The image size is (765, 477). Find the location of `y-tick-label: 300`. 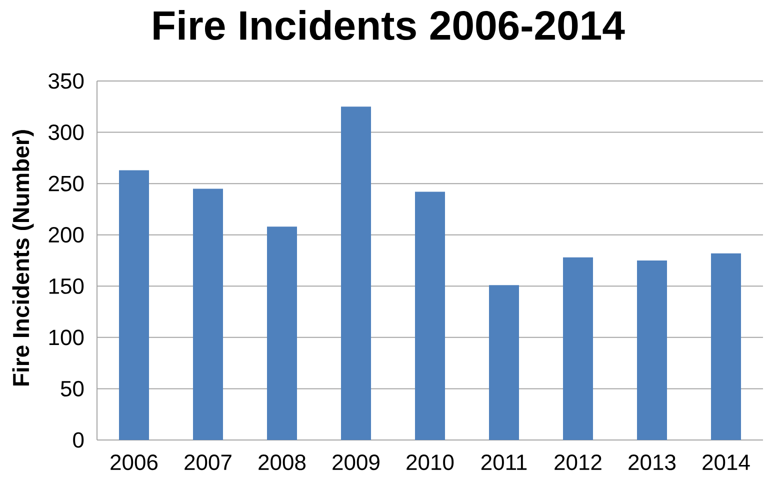

y-tick-label: 300 is located at coordinates (66, 132).